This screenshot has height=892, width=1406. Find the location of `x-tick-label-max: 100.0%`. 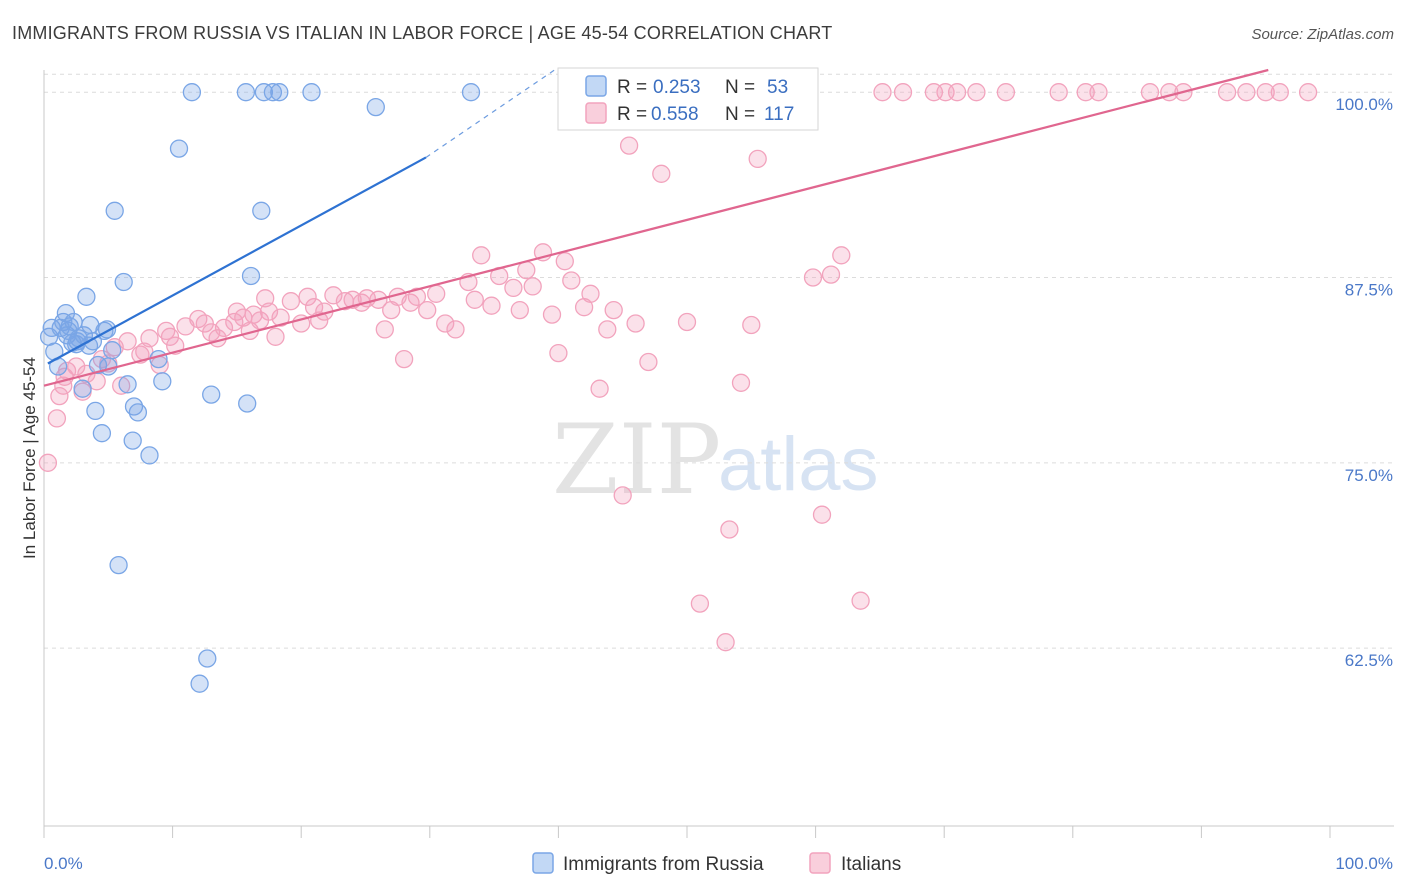

x-tick-label-max: 100.0% is located at coordinates (1364, 863).